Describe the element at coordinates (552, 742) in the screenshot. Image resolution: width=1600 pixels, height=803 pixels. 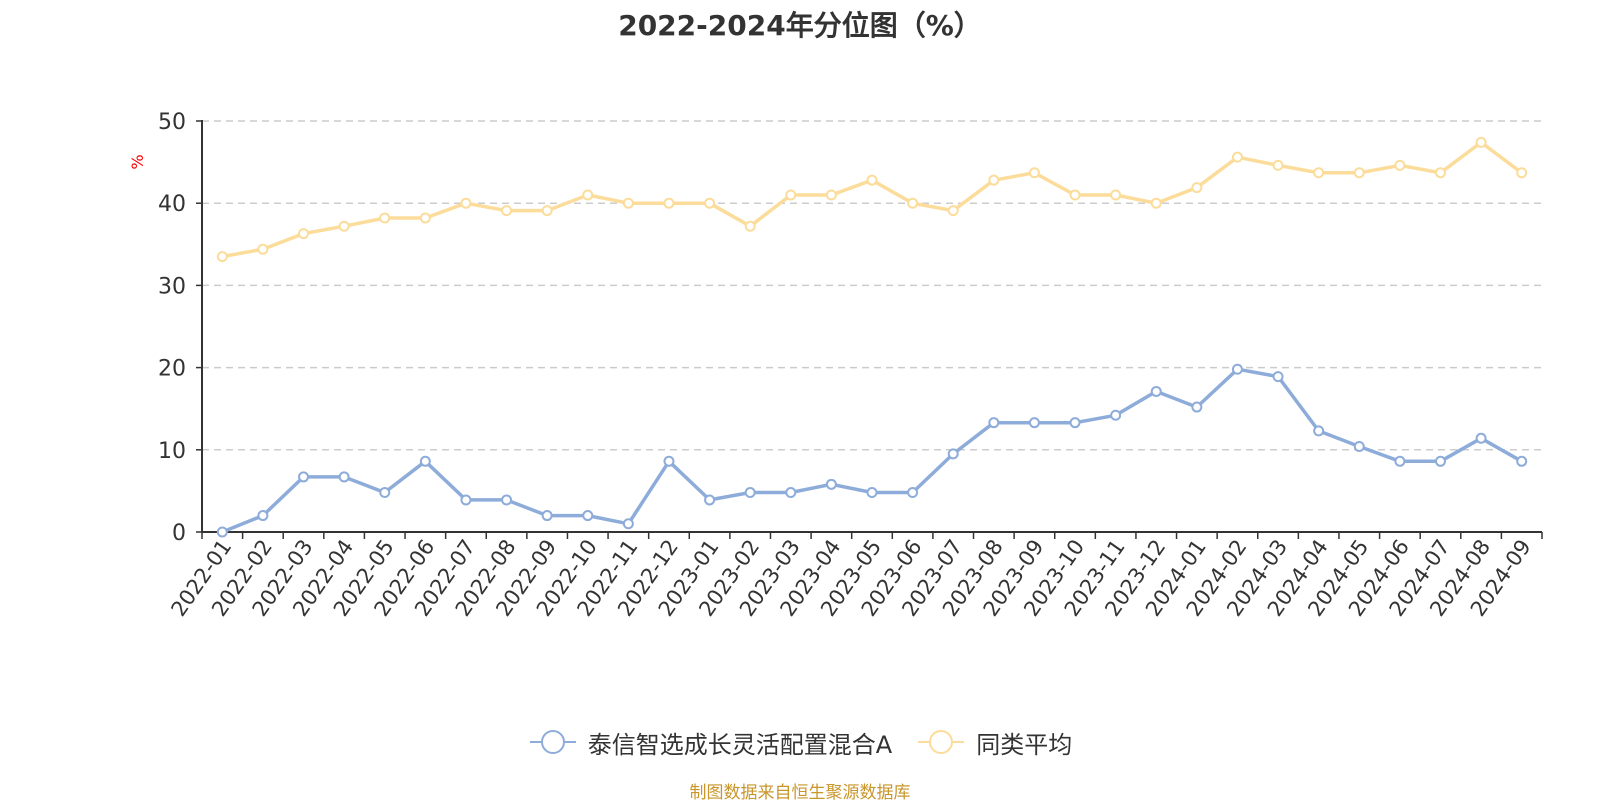
I see `legend-marker-fund-icon` at that location.